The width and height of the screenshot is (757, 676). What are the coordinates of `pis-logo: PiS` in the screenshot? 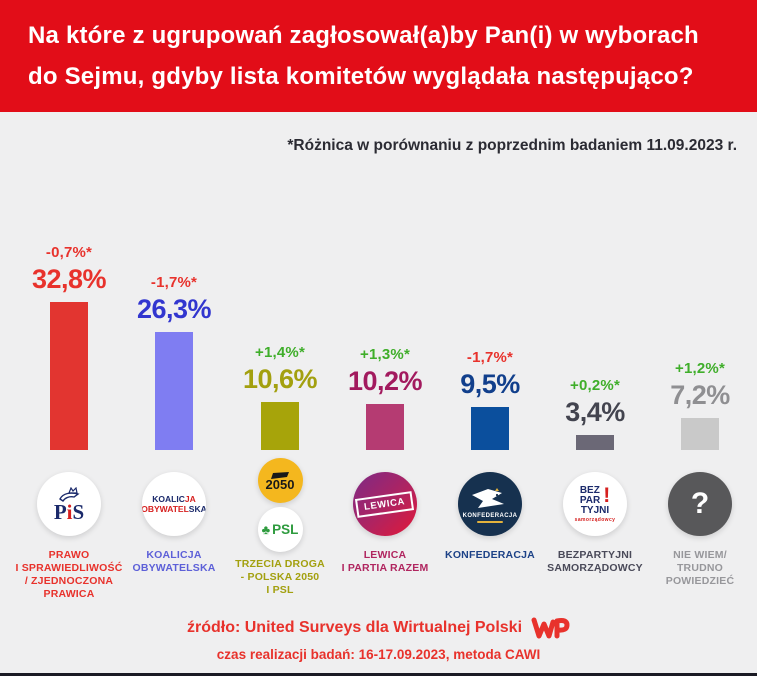 It's located at (69, 504).